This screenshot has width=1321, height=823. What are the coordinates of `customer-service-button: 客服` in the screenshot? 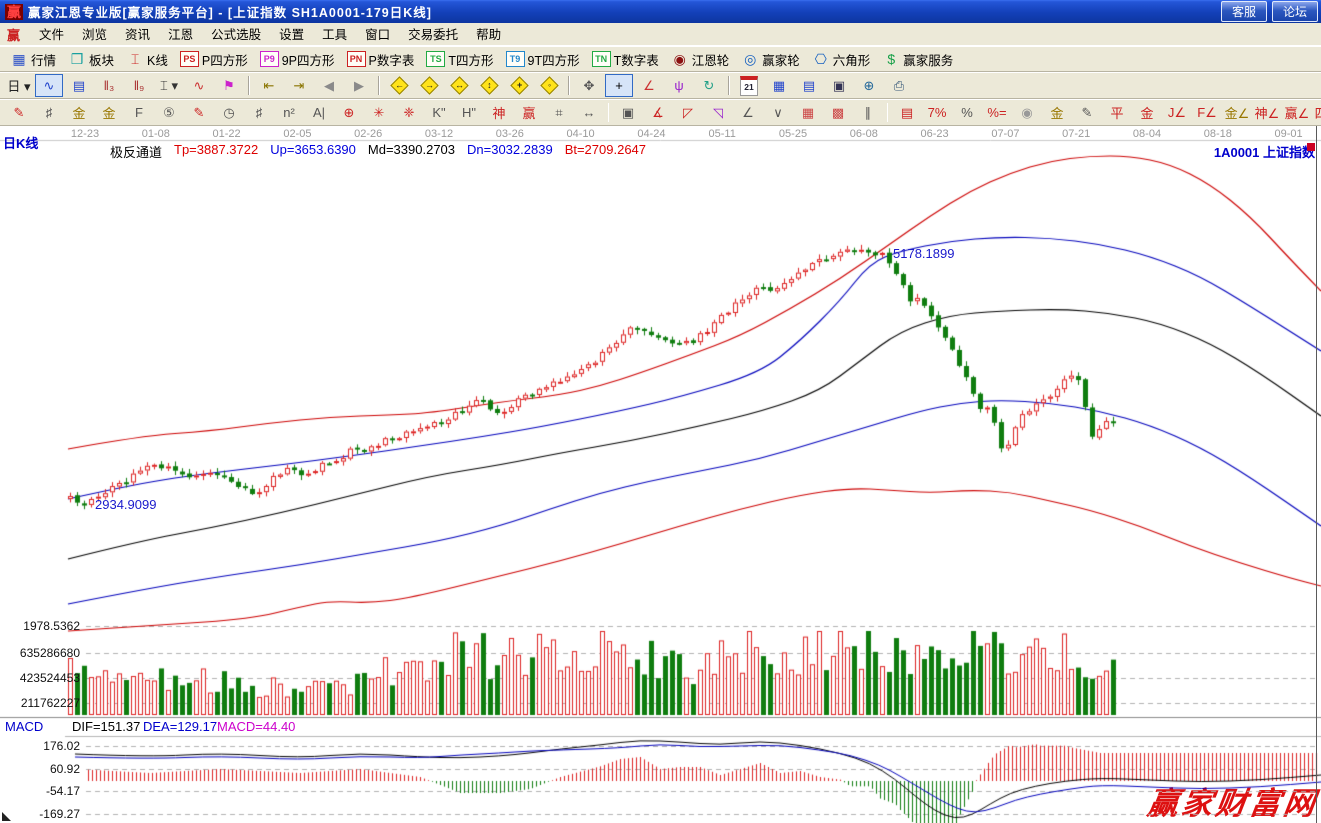 It's located at (1243, 11).